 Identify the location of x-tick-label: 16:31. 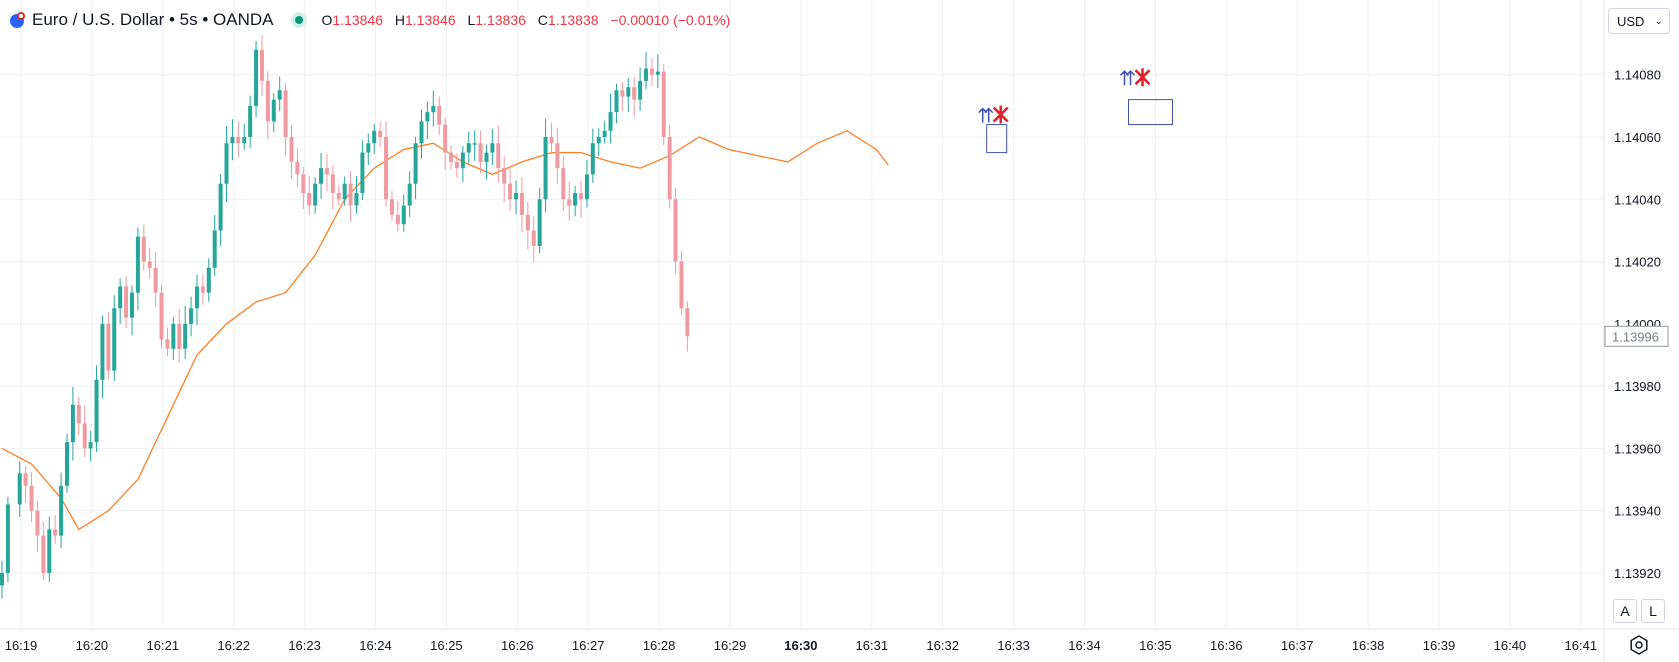
(872, 645).